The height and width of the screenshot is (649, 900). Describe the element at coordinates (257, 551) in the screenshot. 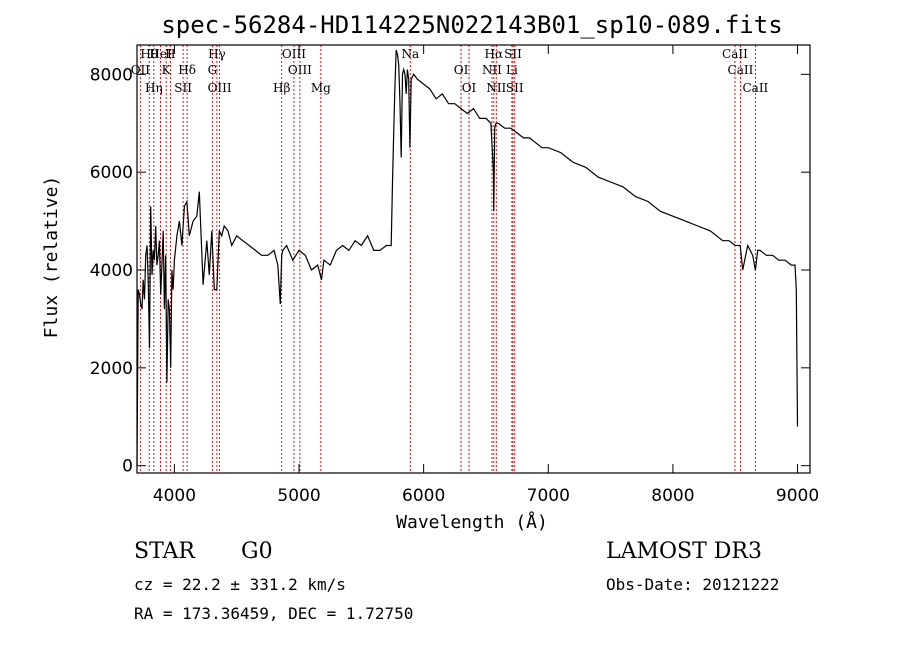

I see `subclass-label: G0` at that location.